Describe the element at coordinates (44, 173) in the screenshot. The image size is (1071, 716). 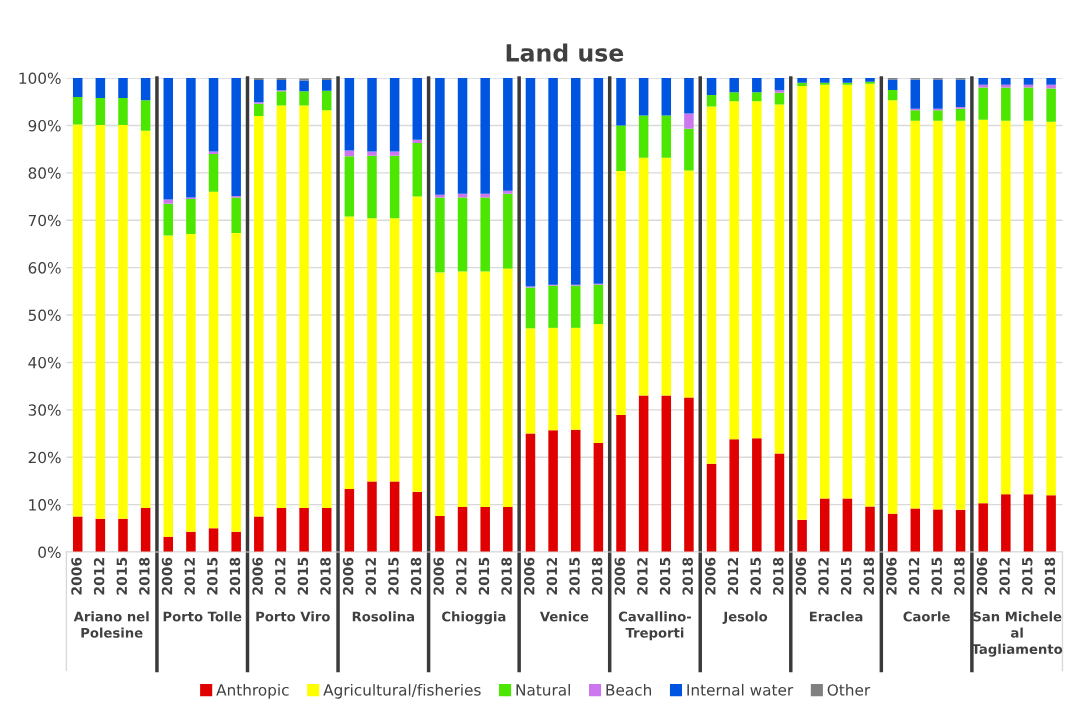
I see `y-tick-label: 80%` at that location.